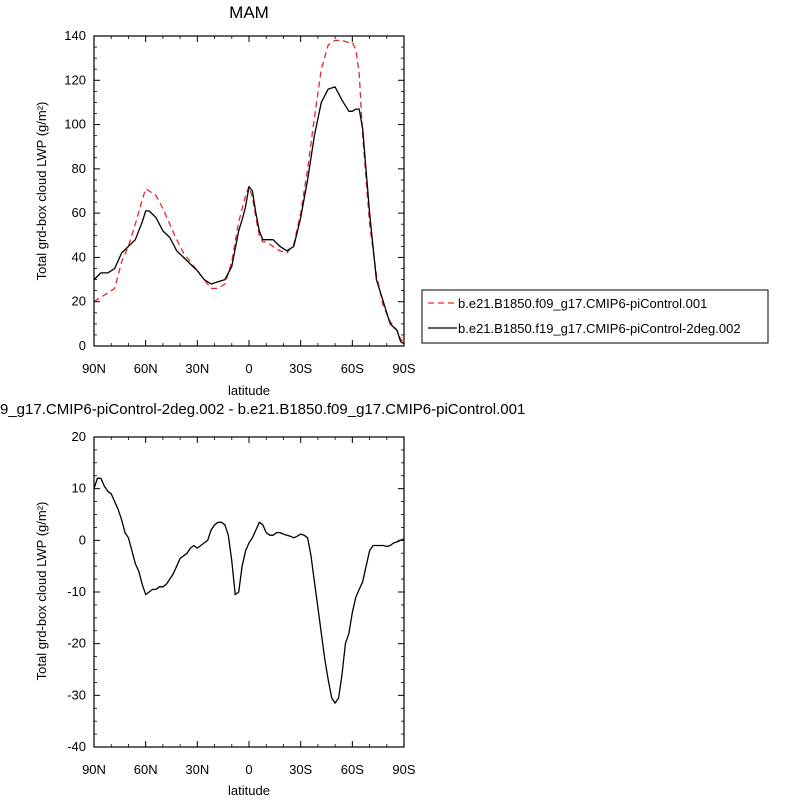 This screenshot has height=800, width=800. Describe the element at coordinates (248, 769) in the screenshot. I see `bottom-xtick-label: 0` at that location.